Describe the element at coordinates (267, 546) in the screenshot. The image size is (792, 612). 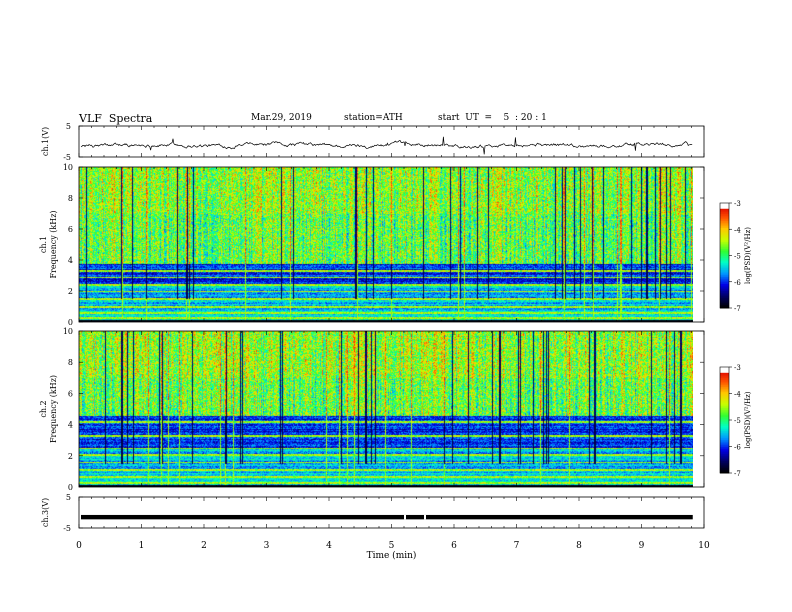
I see `x-tick-label: 3` at that location.